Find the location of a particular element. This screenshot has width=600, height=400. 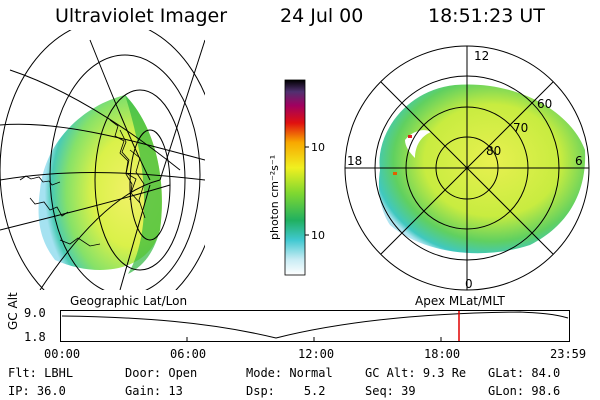

time-label: 18:51:23 UT is located at coordinates (486, 16).